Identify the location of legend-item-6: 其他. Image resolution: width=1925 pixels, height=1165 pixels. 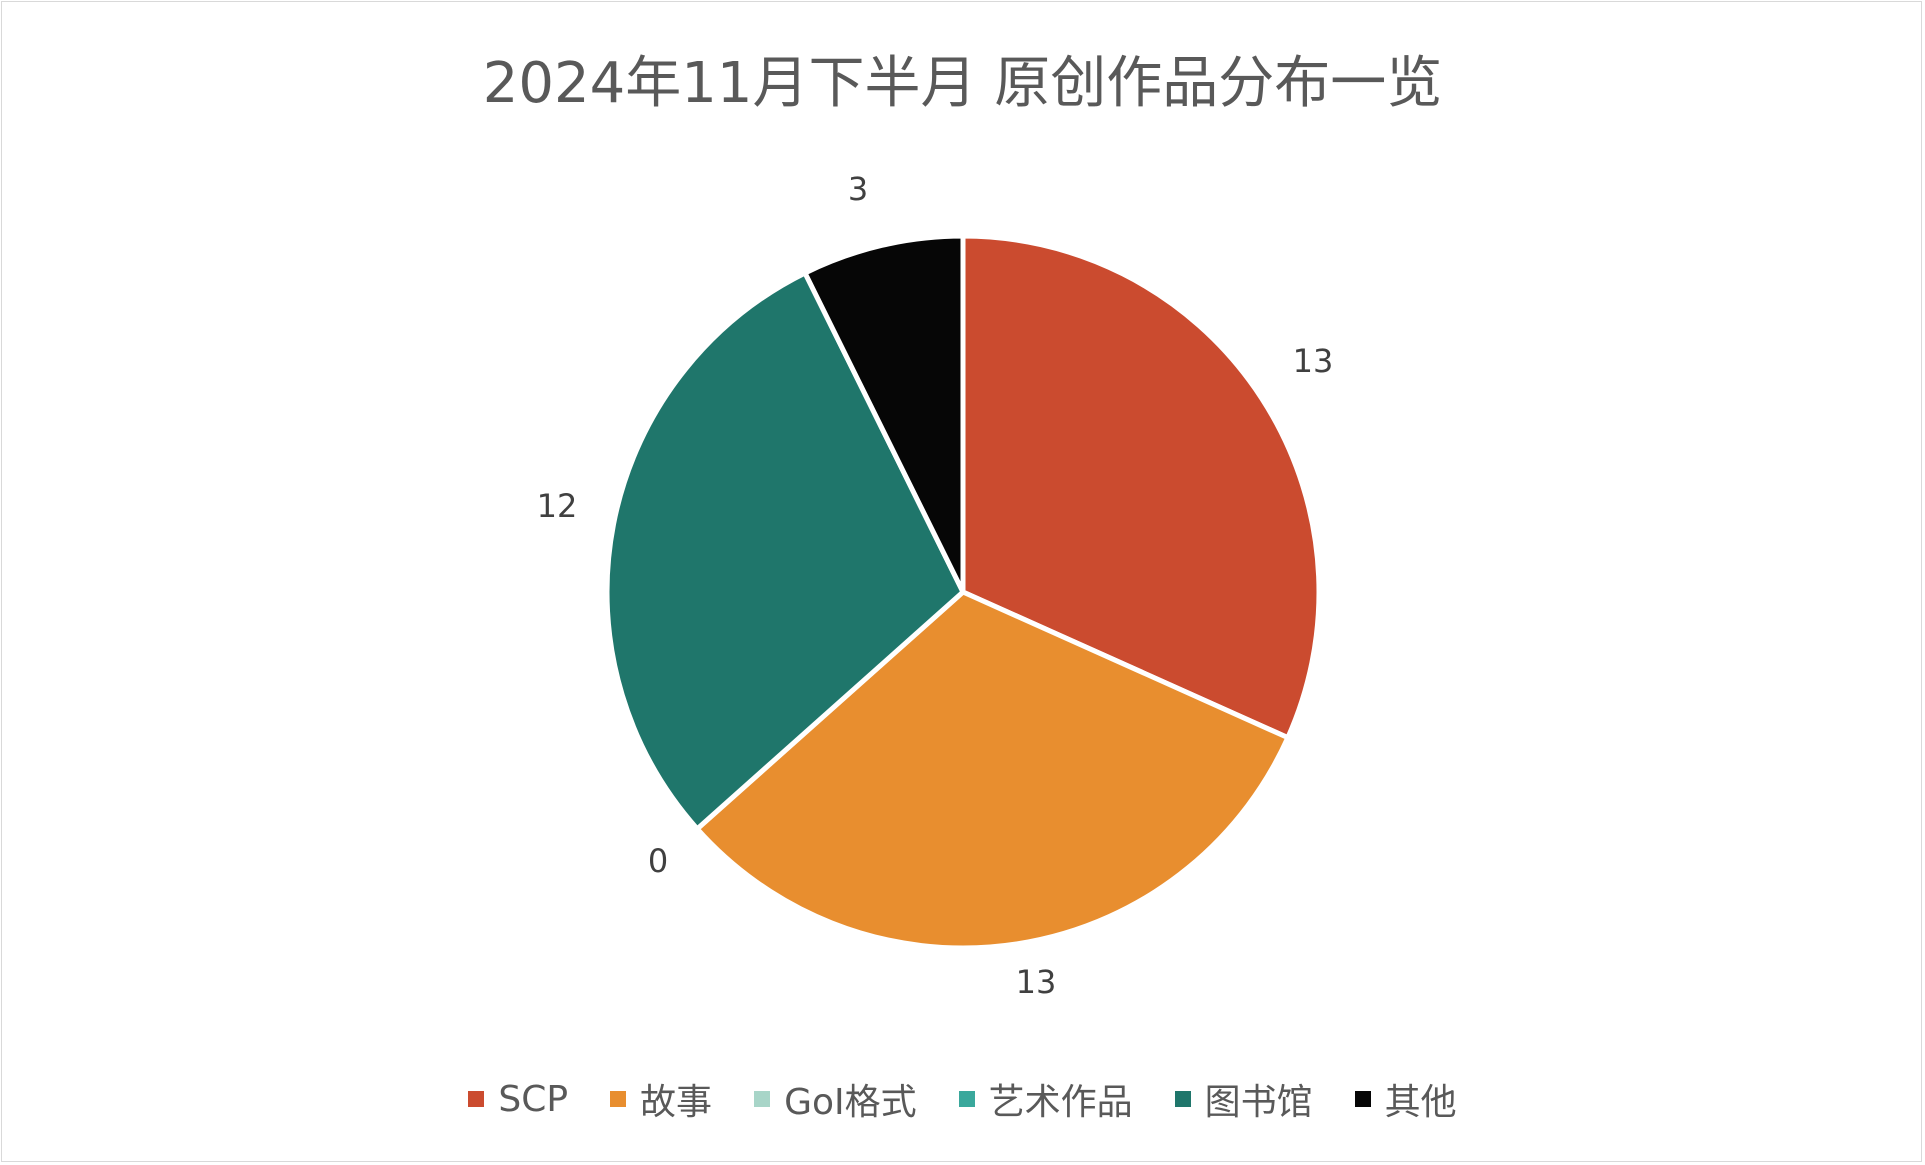
(1405, 1099).